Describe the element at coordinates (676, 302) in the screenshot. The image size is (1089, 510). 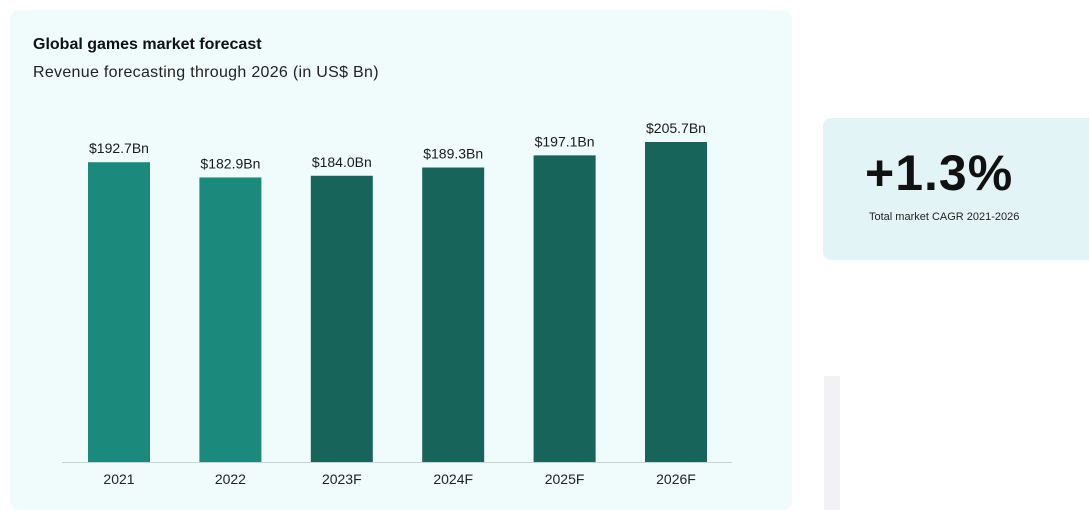
I see `bar-2026f` at that location.